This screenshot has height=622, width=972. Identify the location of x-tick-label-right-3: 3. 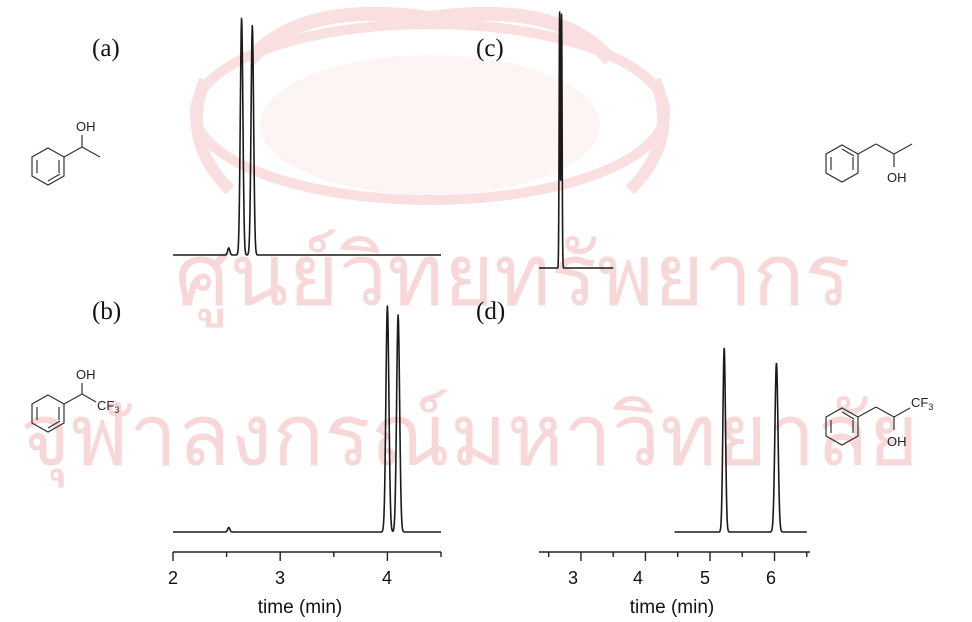
(573, 578).